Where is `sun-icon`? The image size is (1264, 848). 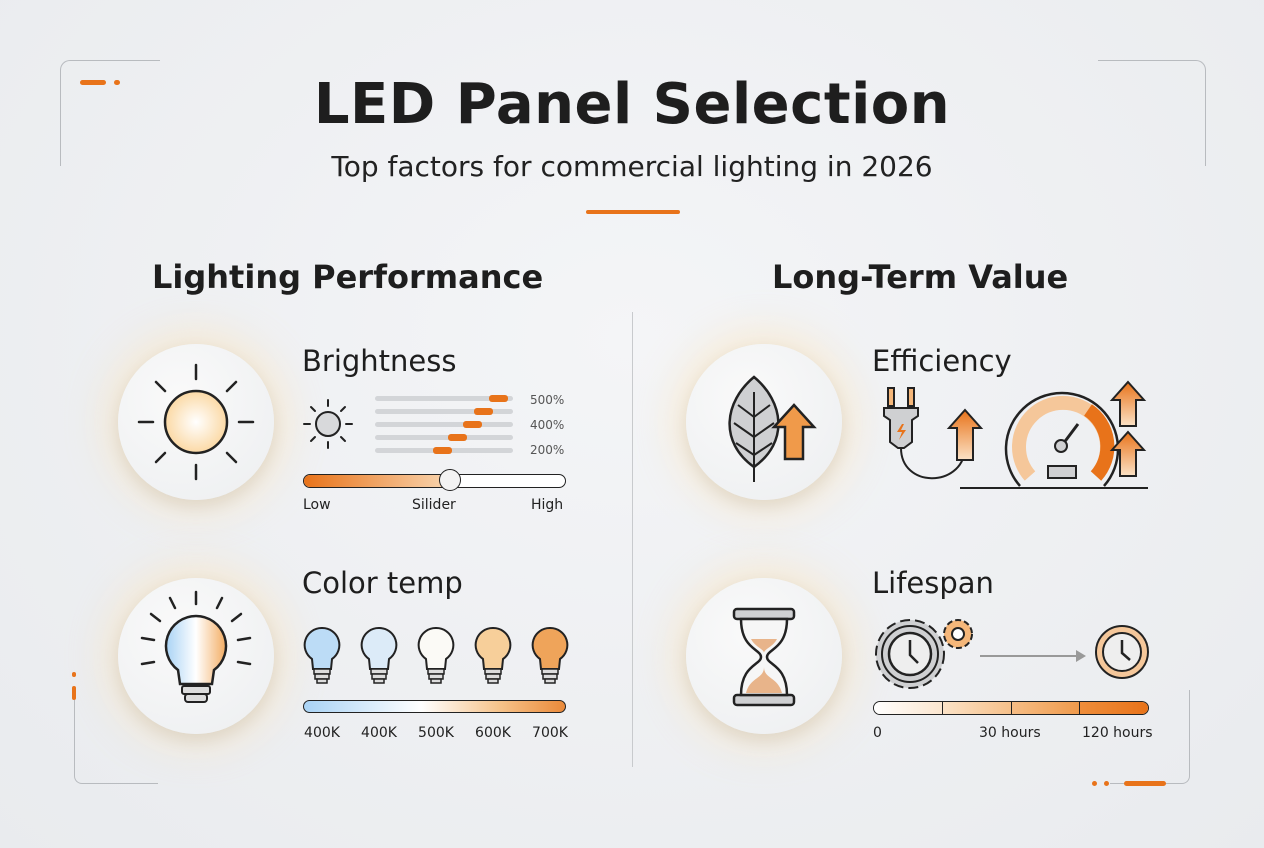
sun-icon is located at coordinates (196, 422).